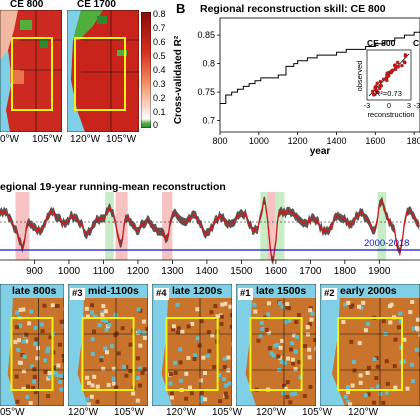 The image size is (420, 420). I want to click on panel-a-map-ce800, so click(31, 71).